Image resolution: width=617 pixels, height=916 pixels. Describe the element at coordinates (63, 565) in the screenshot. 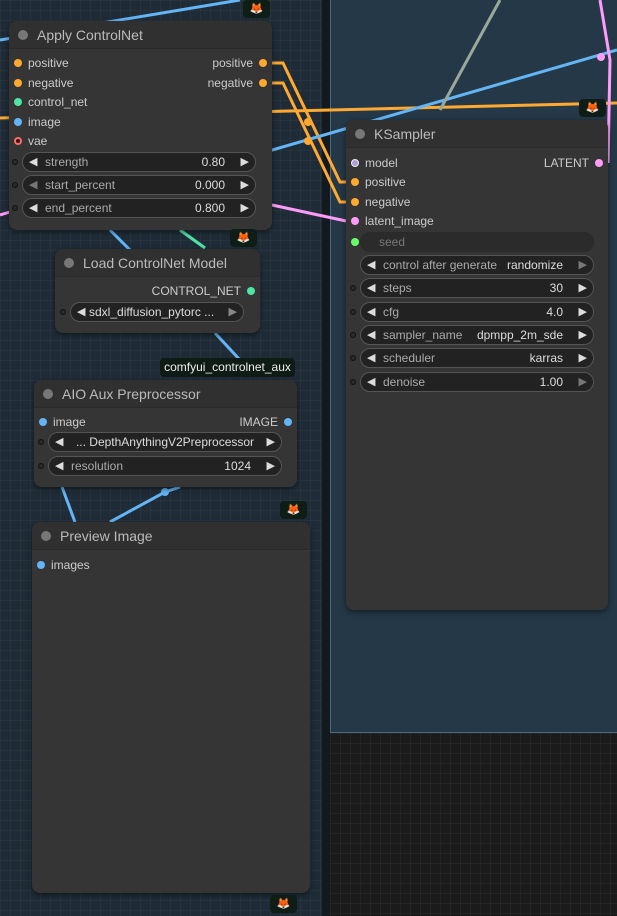

I see `input-images: images` at that location.